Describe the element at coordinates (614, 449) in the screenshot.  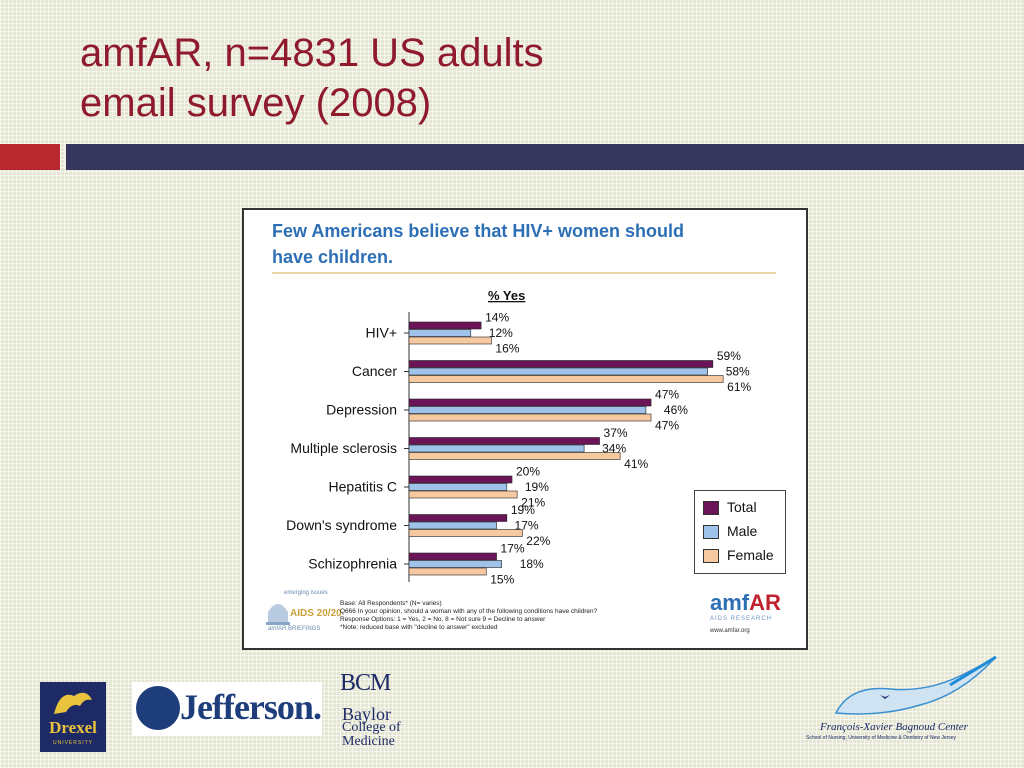
I see `data-label-male: 34%` at that location.